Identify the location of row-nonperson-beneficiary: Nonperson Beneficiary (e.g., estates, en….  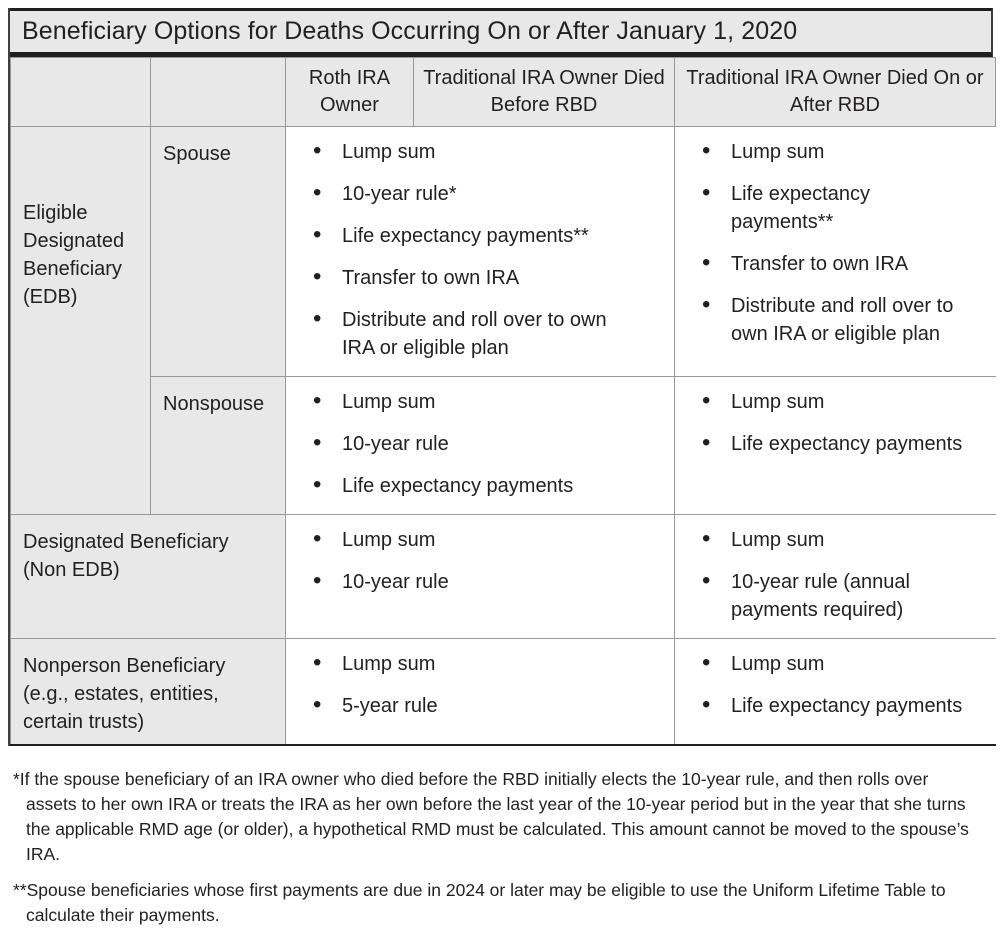
(503, 692).